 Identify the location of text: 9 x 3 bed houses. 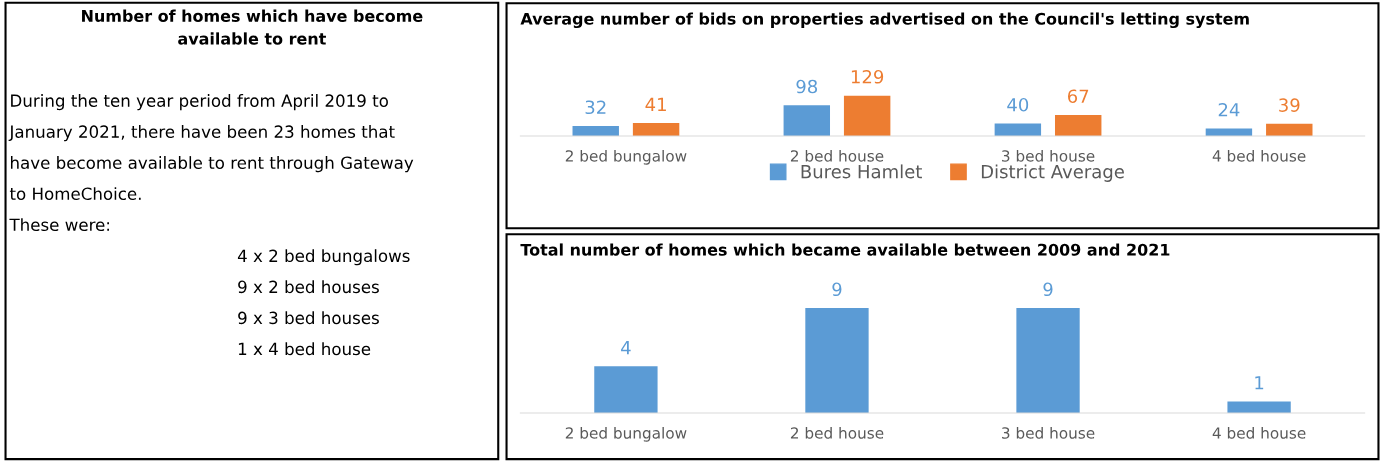
(308, 318).